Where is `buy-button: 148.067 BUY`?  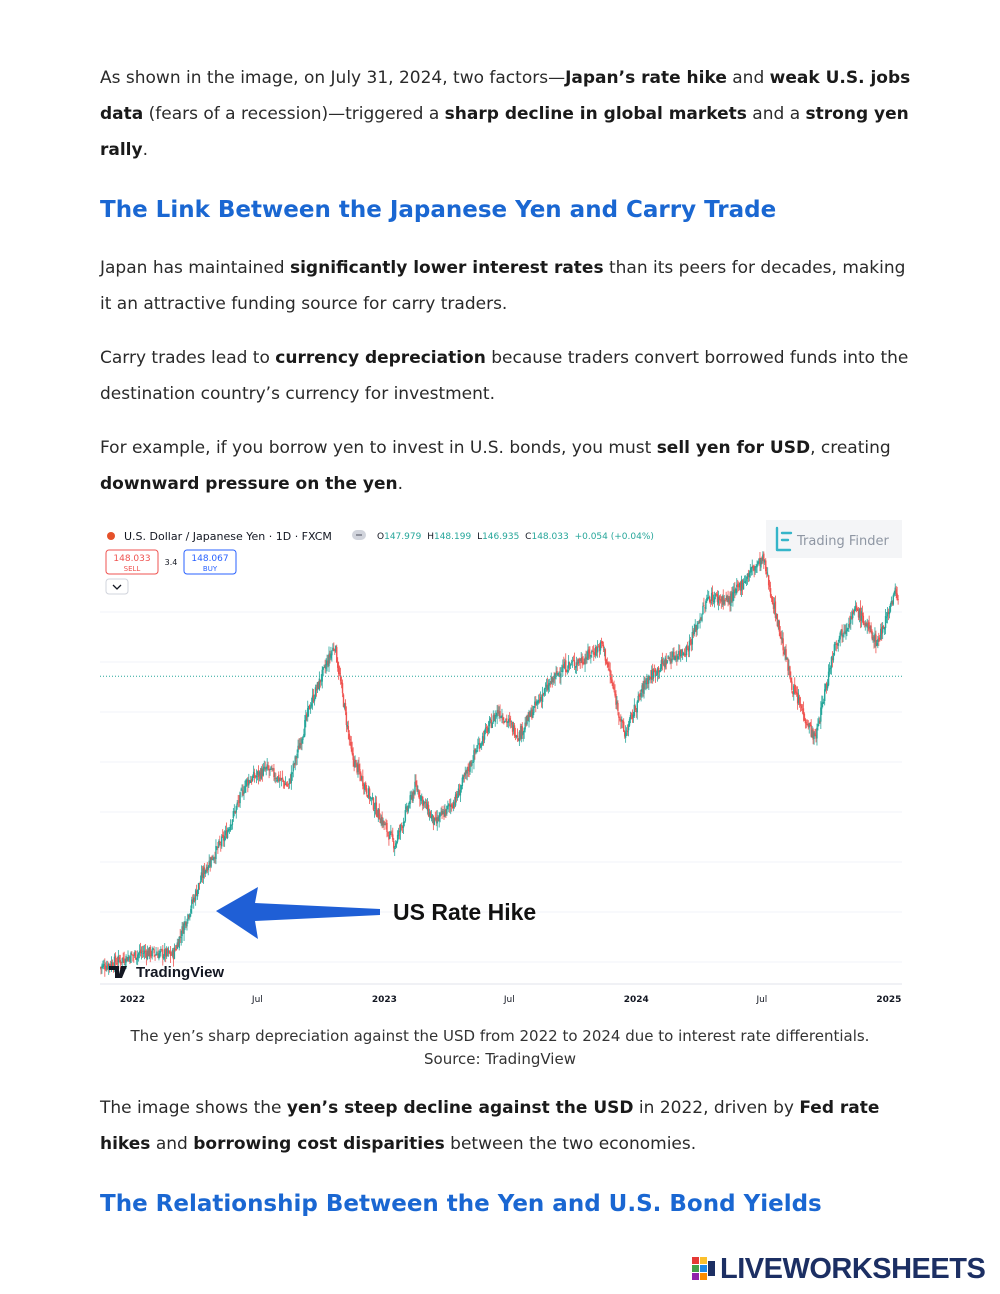 buy-button: 148.067 BUY is located at coordinates (210, 562).